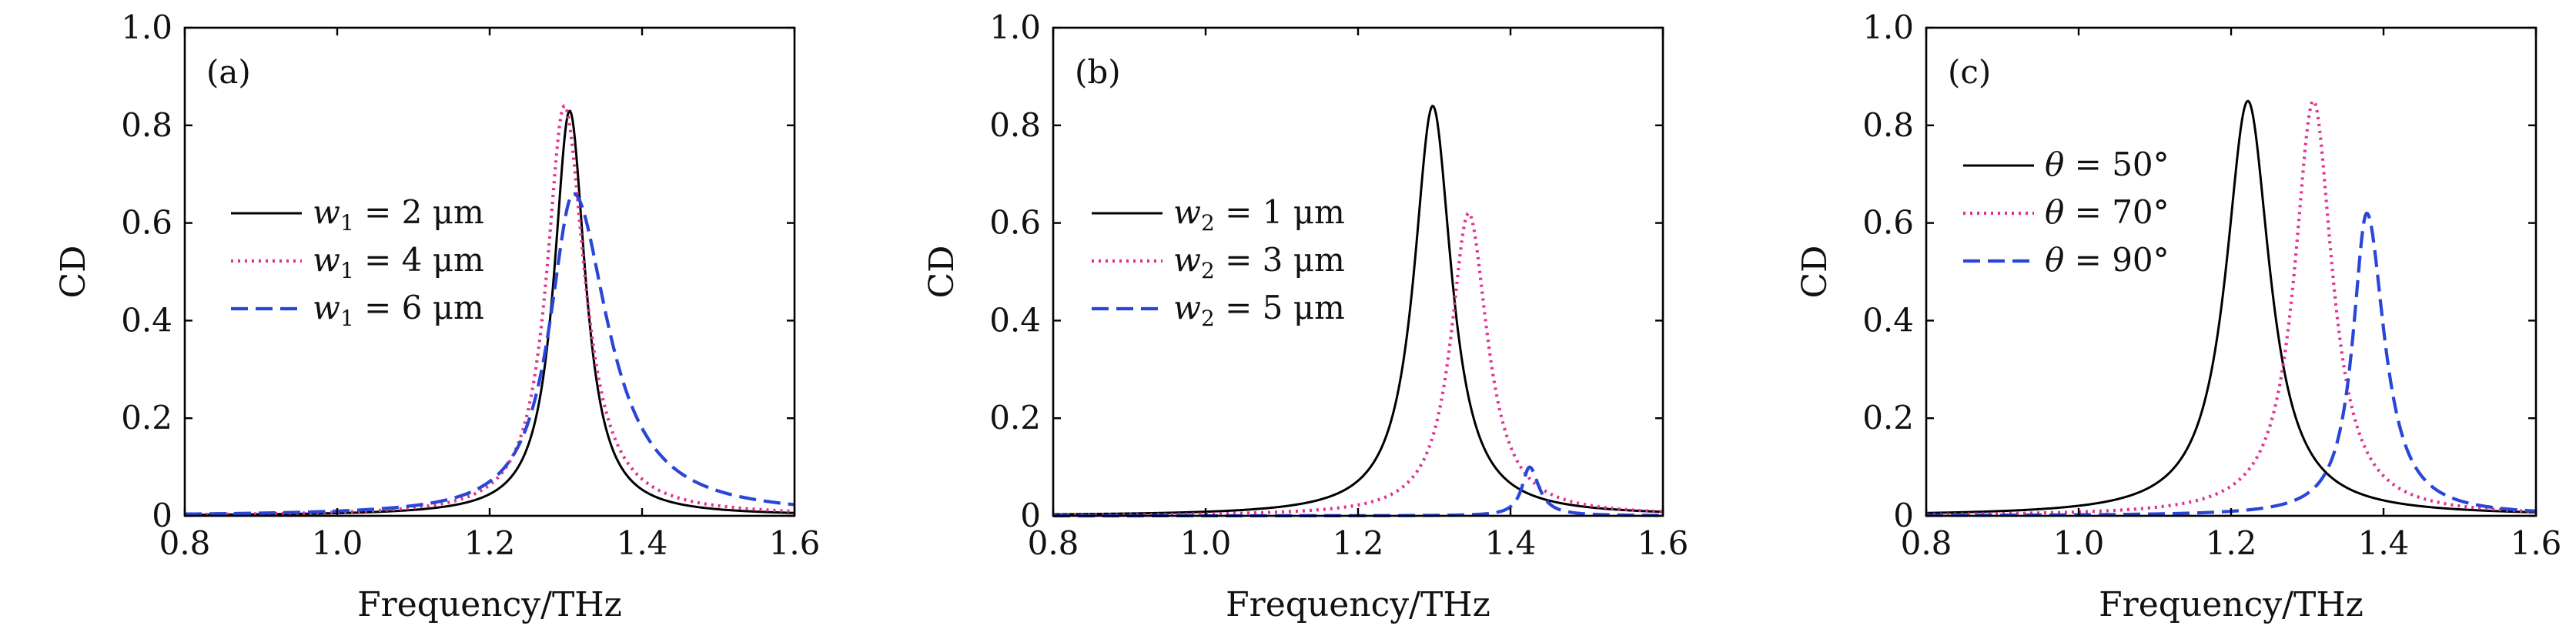  I want to click on legend-value: = 50°, so click(2117, 164).